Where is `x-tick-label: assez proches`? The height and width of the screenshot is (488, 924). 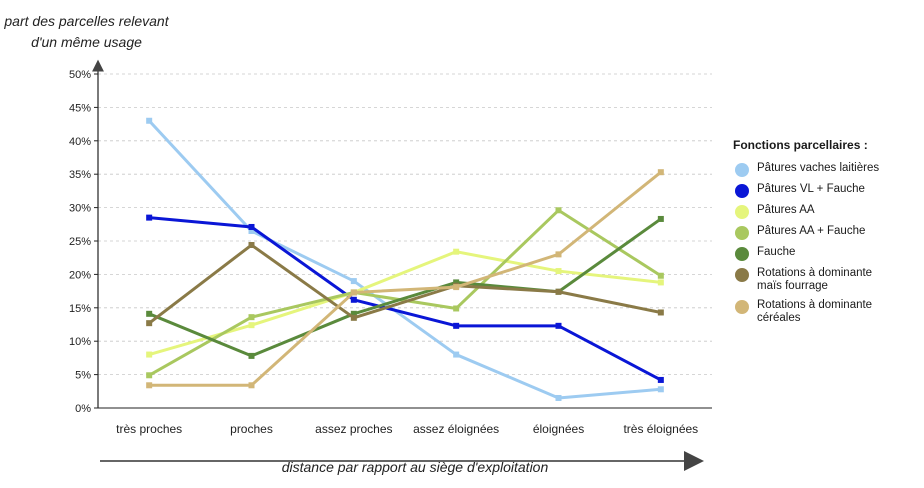
x-tick-label: assez proches is located at coordinates (353, 429).